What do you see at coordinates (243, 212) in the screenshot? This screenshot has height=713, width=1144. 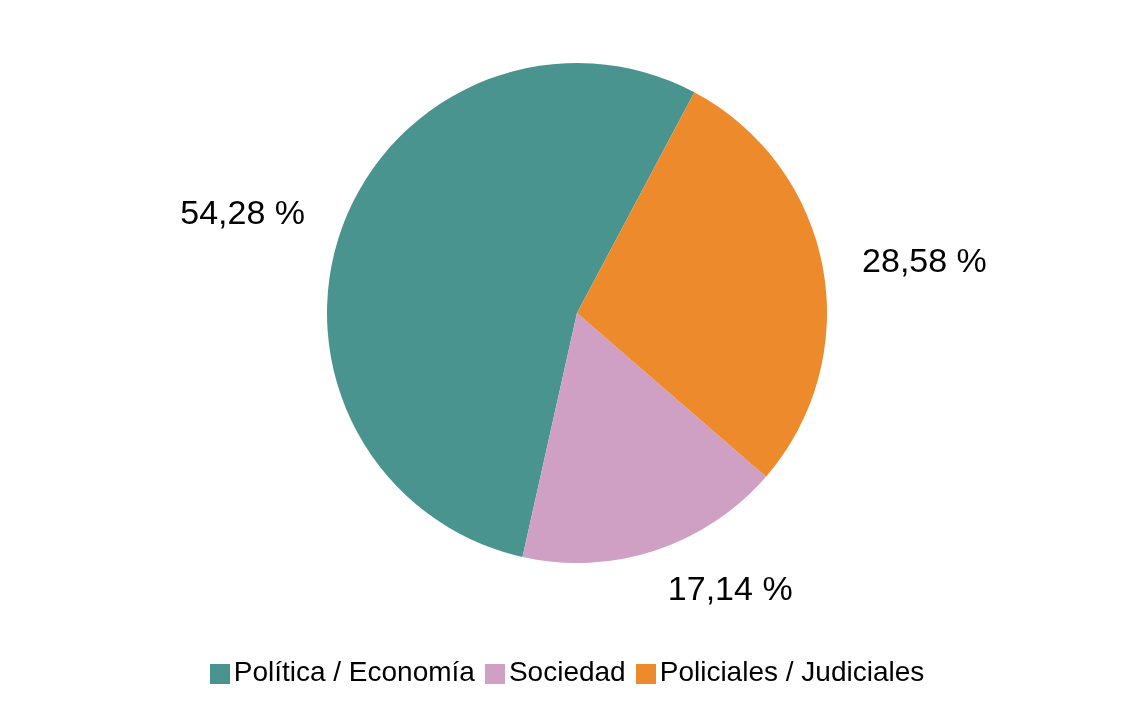 I see `data-label: 54,28 %` at bounding box center [243, 212].